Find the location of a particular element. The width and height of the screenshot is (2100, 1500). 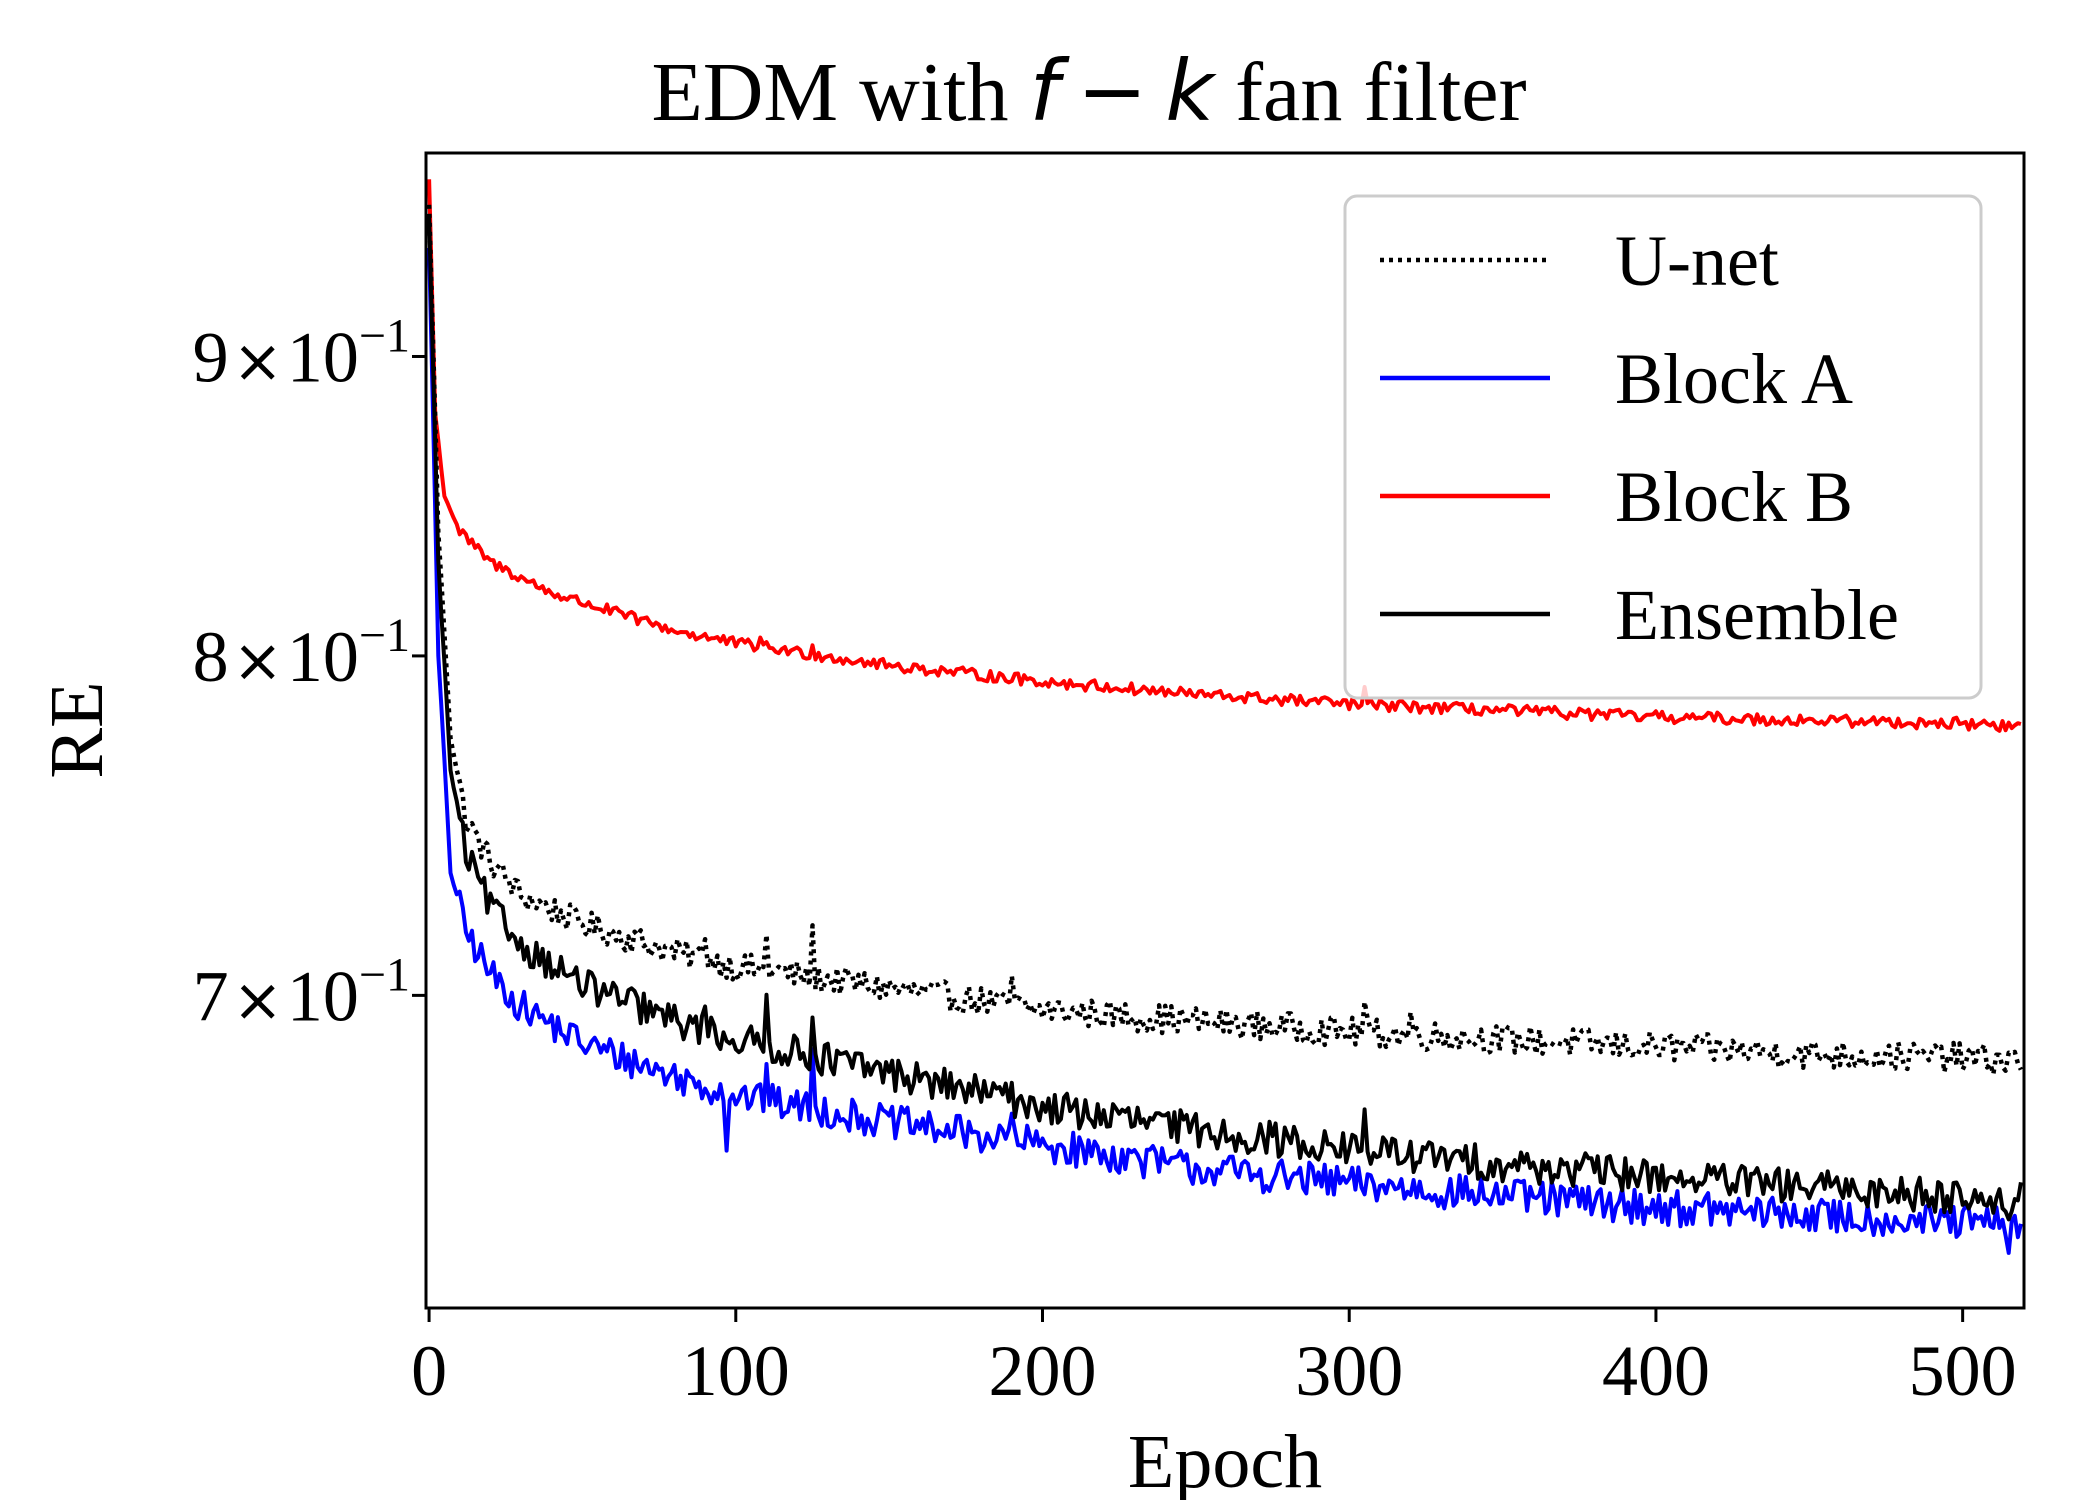

y-axis: 9×10−18×10−17×10−1 is located at coordinates (309, 672).